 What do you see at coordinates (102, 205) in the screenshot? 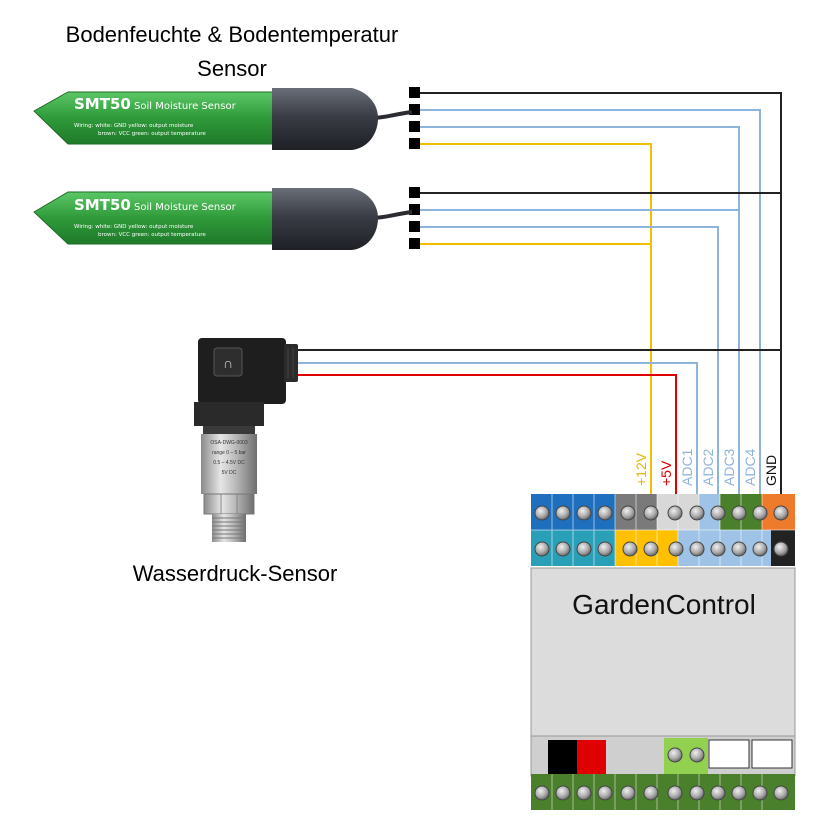
I see `probe-2-model: SMT50` at bounding box center [102, 205].